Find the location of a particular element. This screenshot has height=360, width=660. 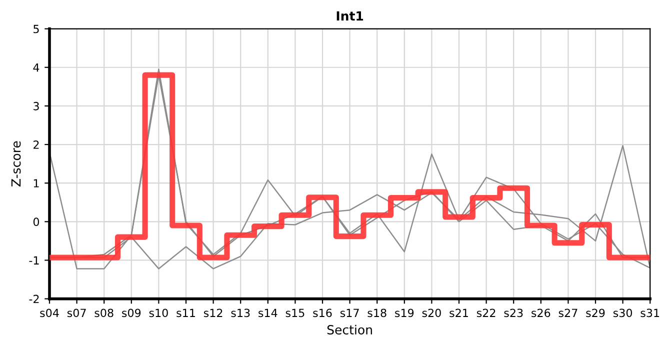

y-tick-label: 2 is located at coordinates (36, 144).